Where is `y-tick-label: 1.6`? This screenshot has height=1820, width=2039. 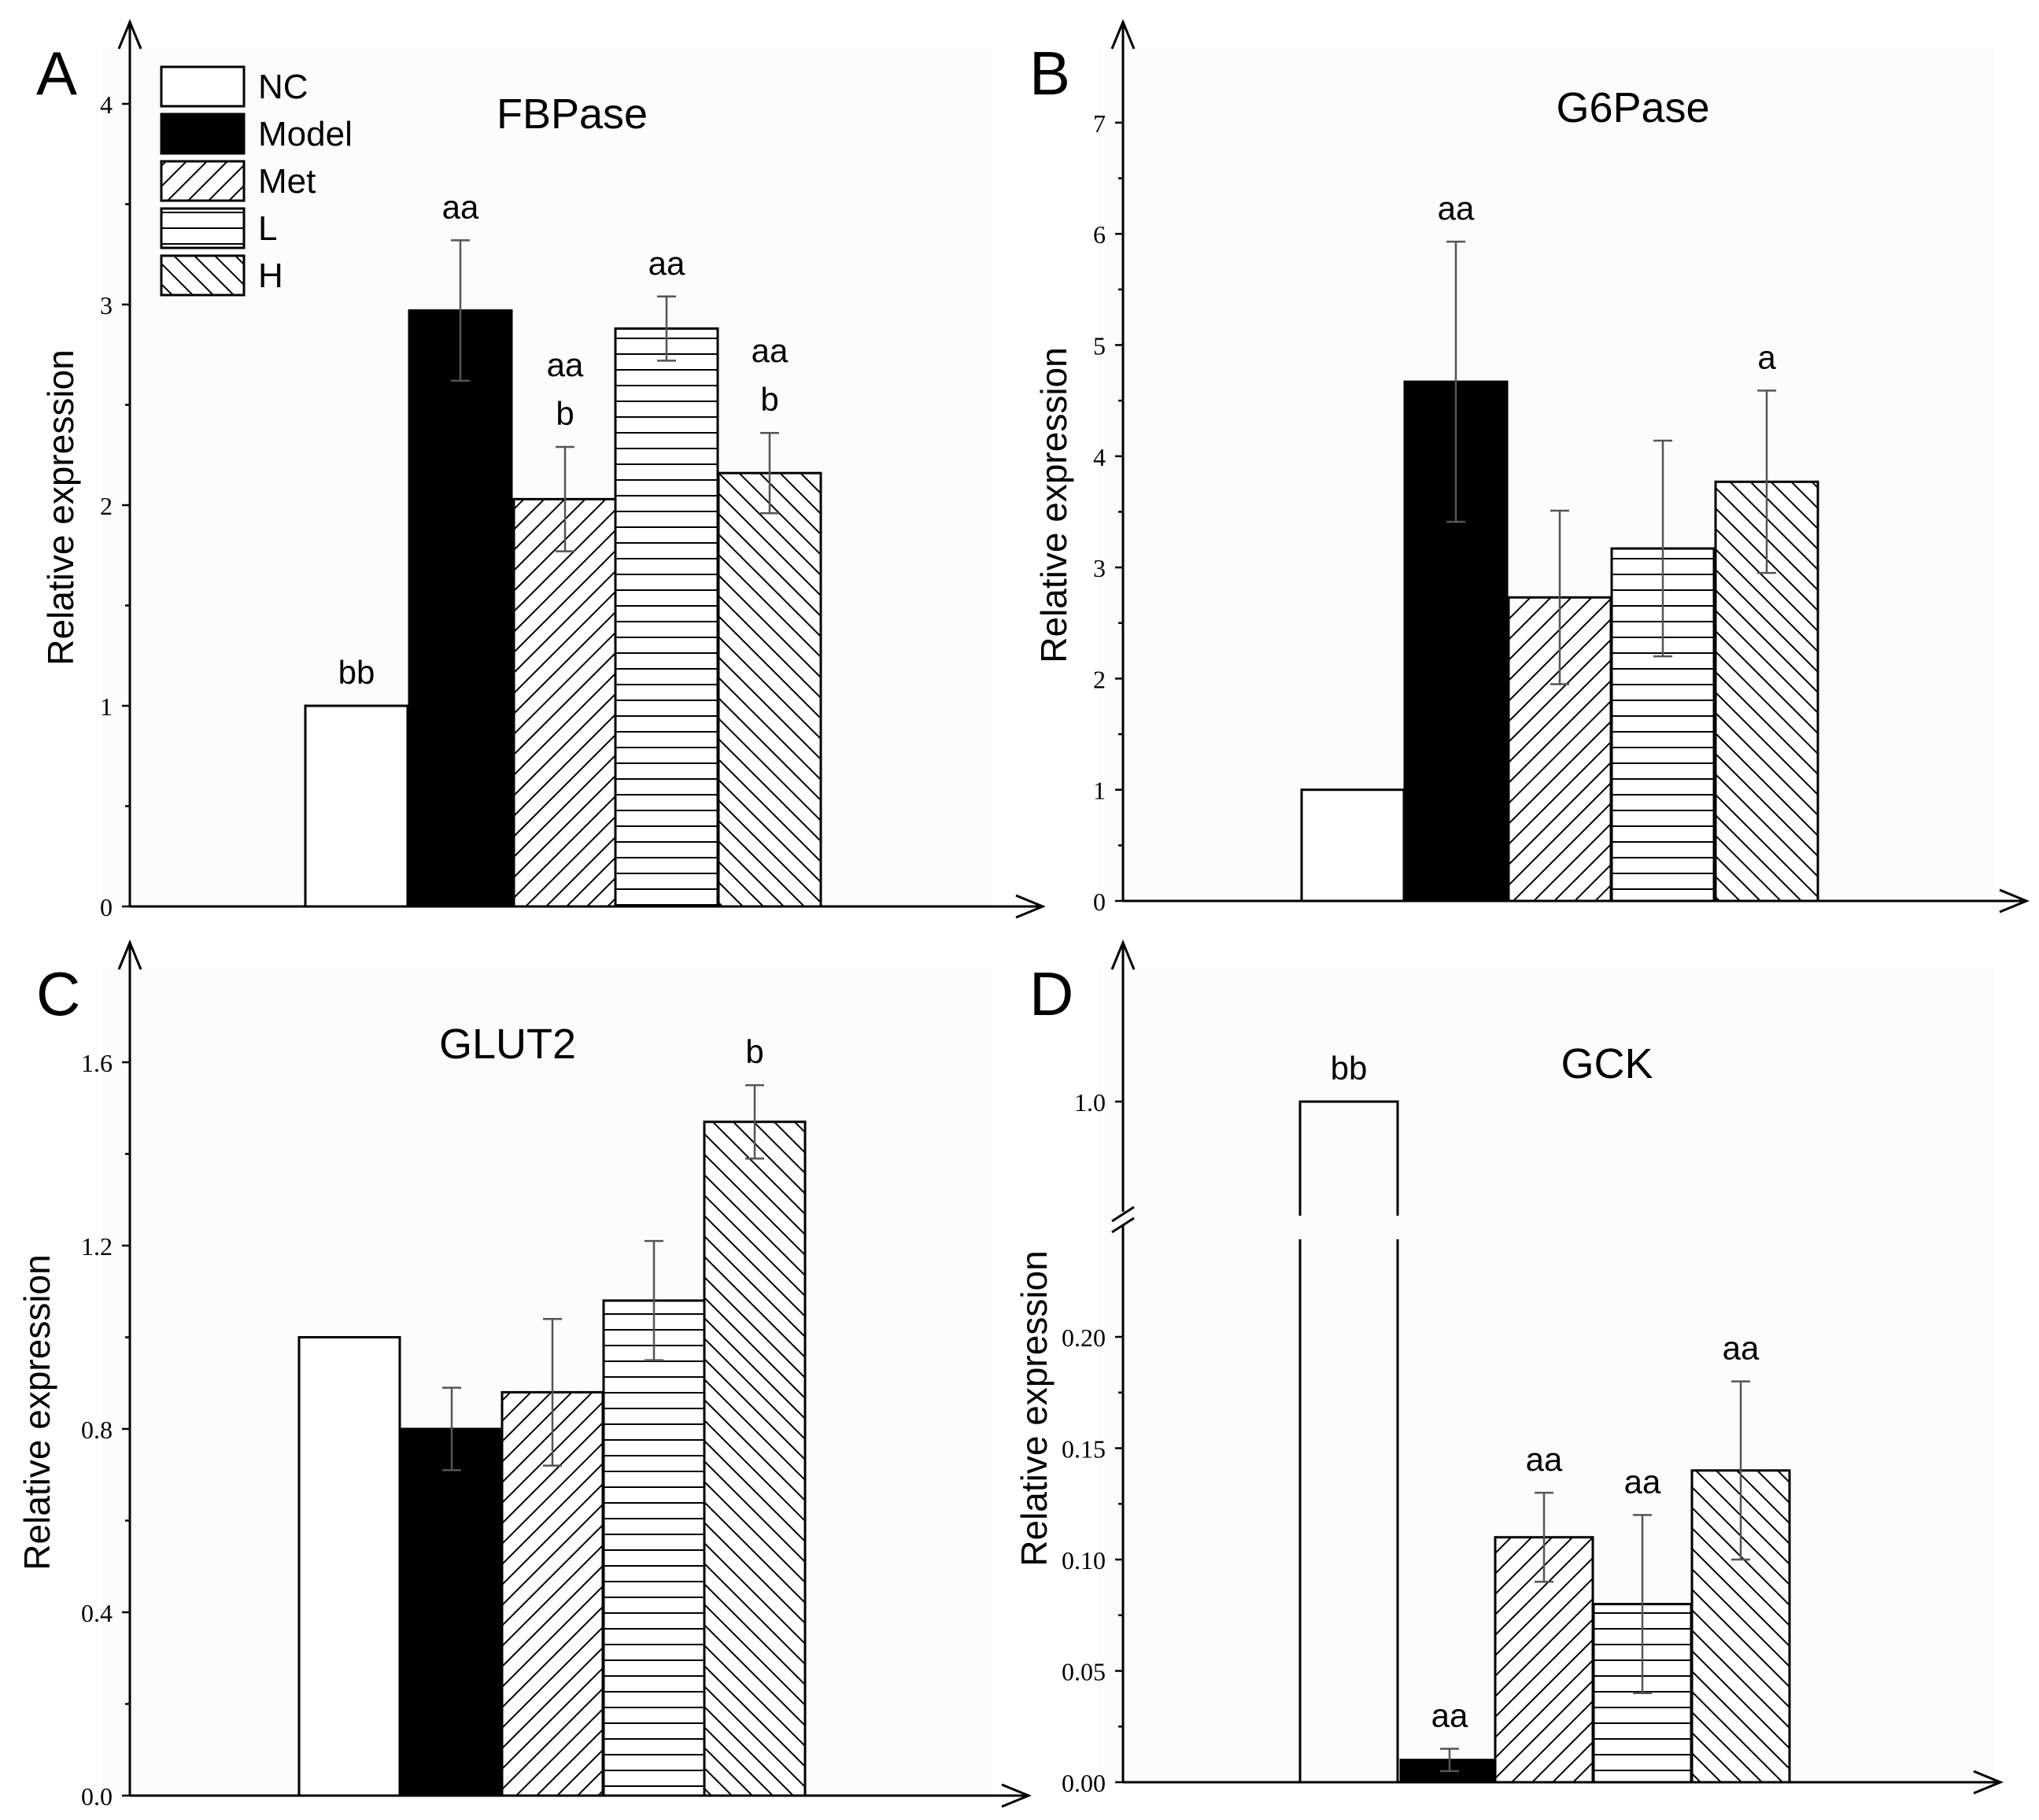
y-tick-label: 1.6 is located at coordinates (97, 1063).